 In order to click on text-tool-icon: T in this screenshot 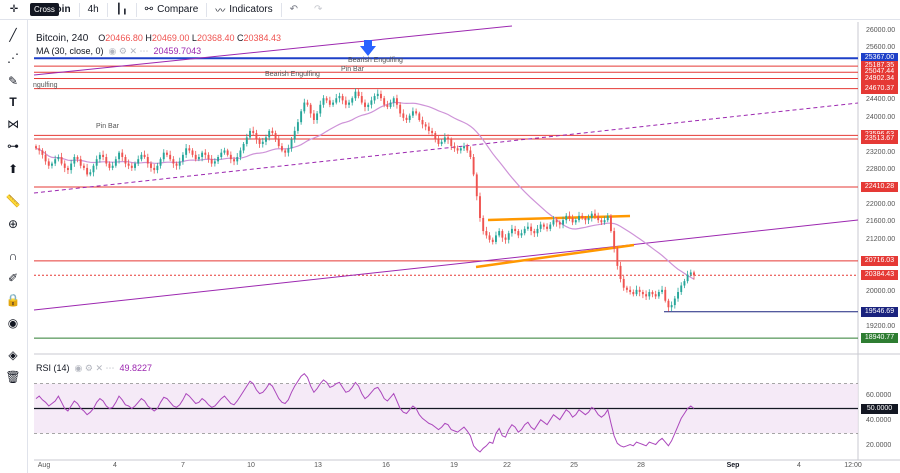, I will do `click(13, 102)`.